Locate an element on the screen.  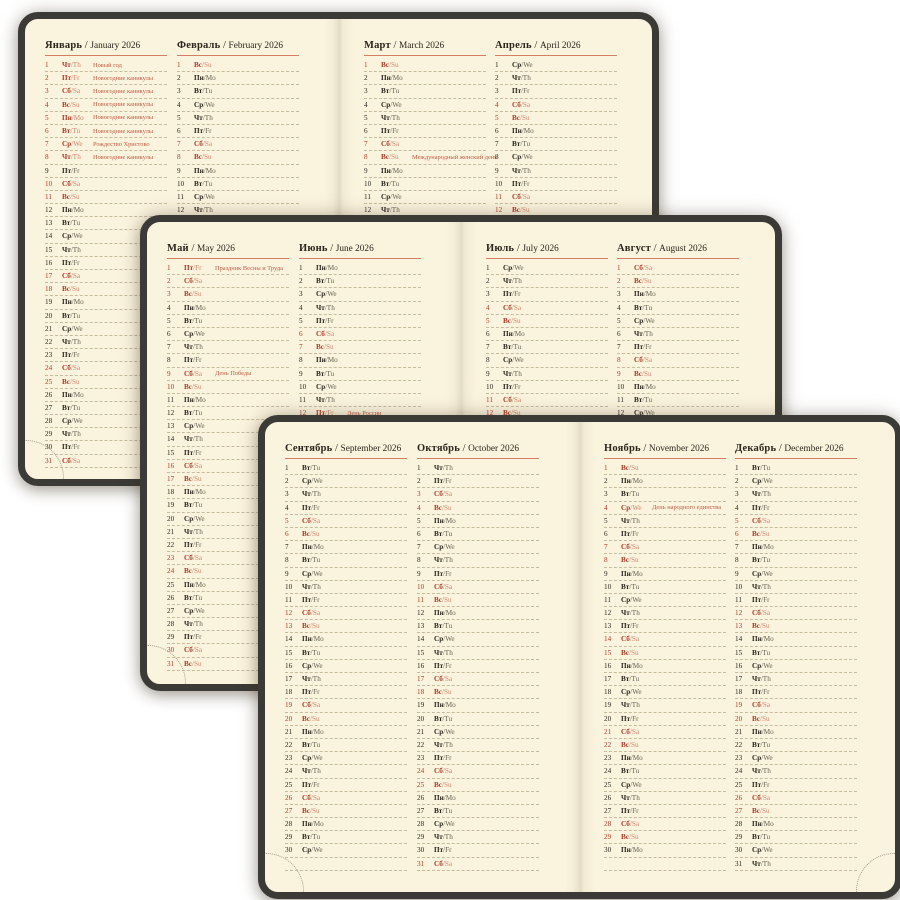
day-number: 6 is located at coordinates (619, 333).